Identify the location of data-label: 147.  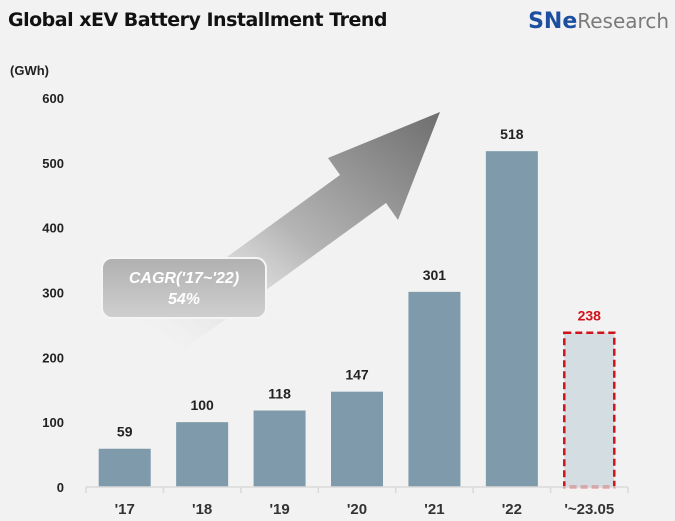
(357, 375).